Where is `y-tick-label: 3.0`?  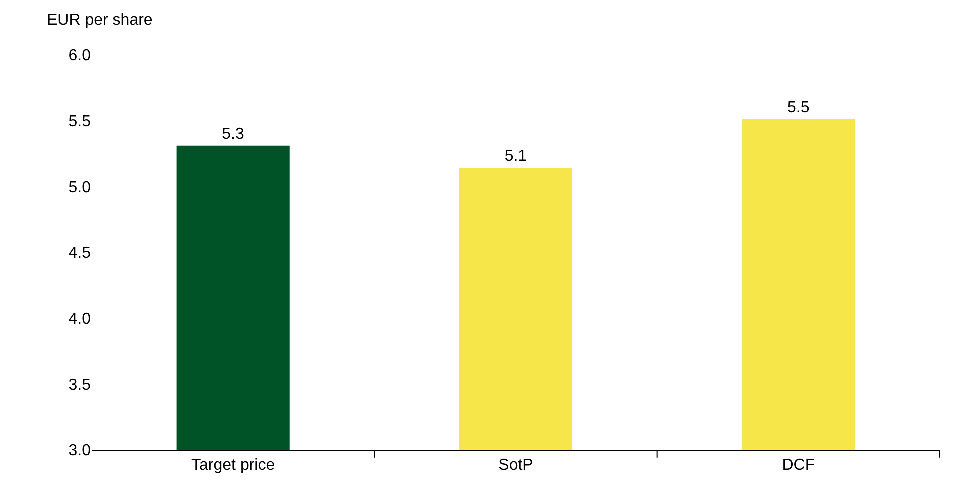
y-tick-label: 3.0 is located at coordinates (80, 451).